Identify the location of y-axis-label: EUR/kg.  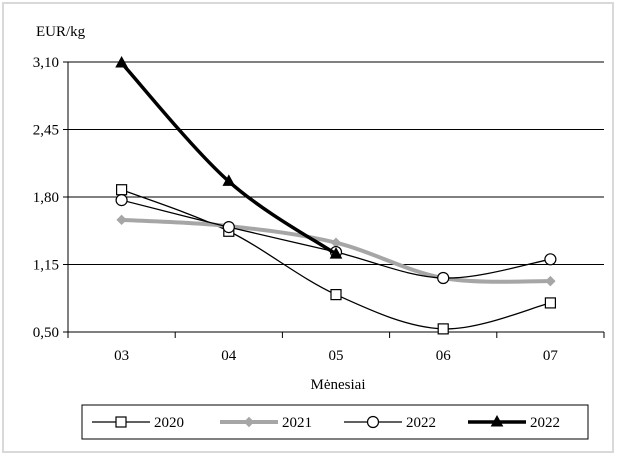
(61, 32).